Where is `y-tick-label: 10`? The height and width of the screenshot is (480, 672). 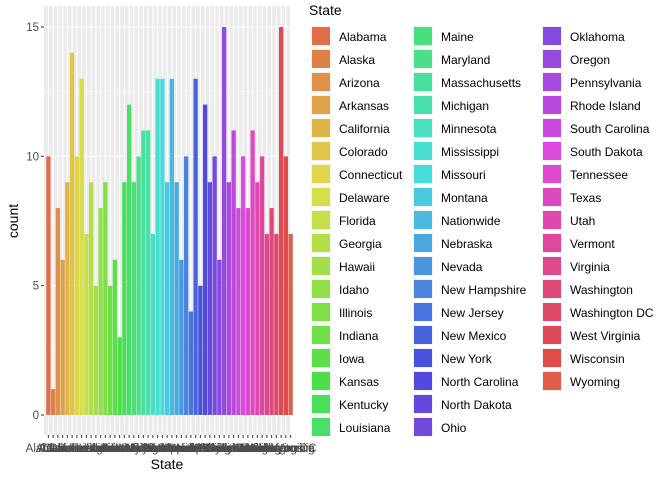 y-tick-label: 10 is located at coordinates (32, 157).